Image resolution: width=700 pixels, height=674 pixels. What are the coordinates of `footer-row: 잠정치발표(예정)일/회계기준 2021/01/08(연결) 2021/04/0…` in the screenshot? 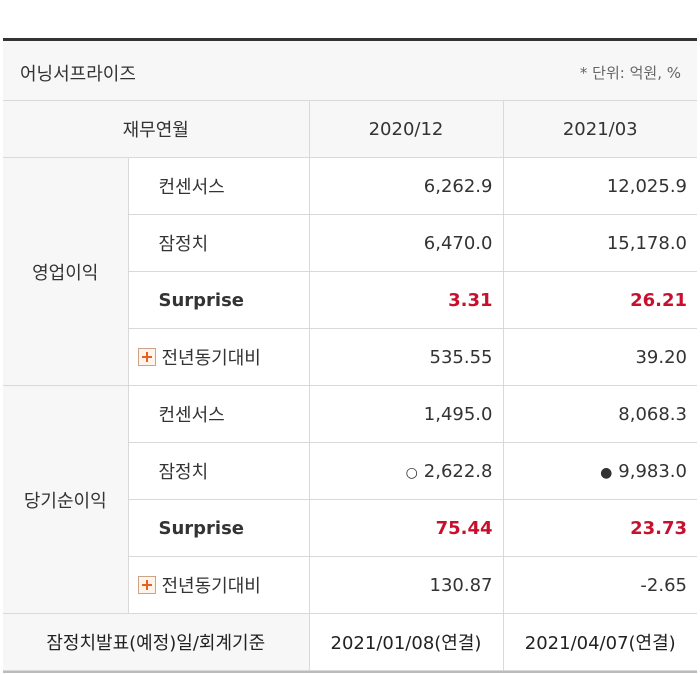 It's located at (350, 642).